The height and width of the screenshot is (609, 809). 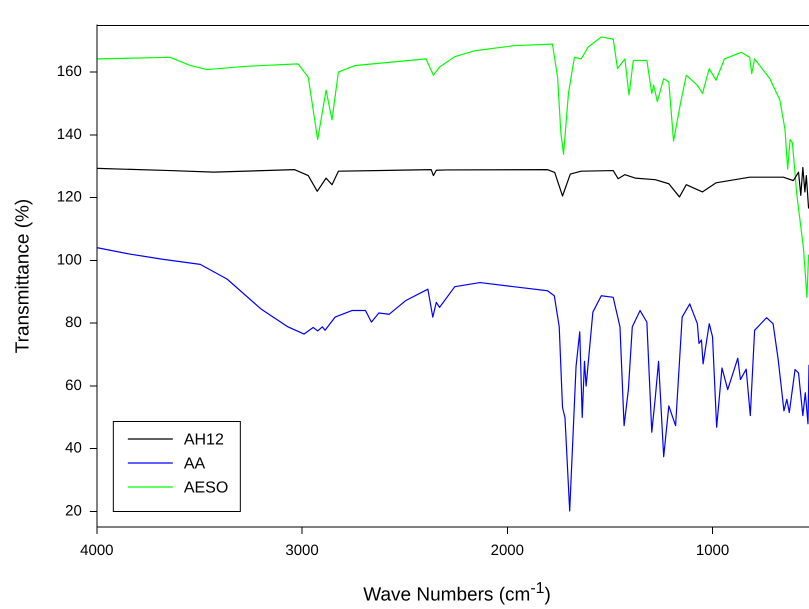 I want to click on legend-label: AESO, so click(x=206, y=487).